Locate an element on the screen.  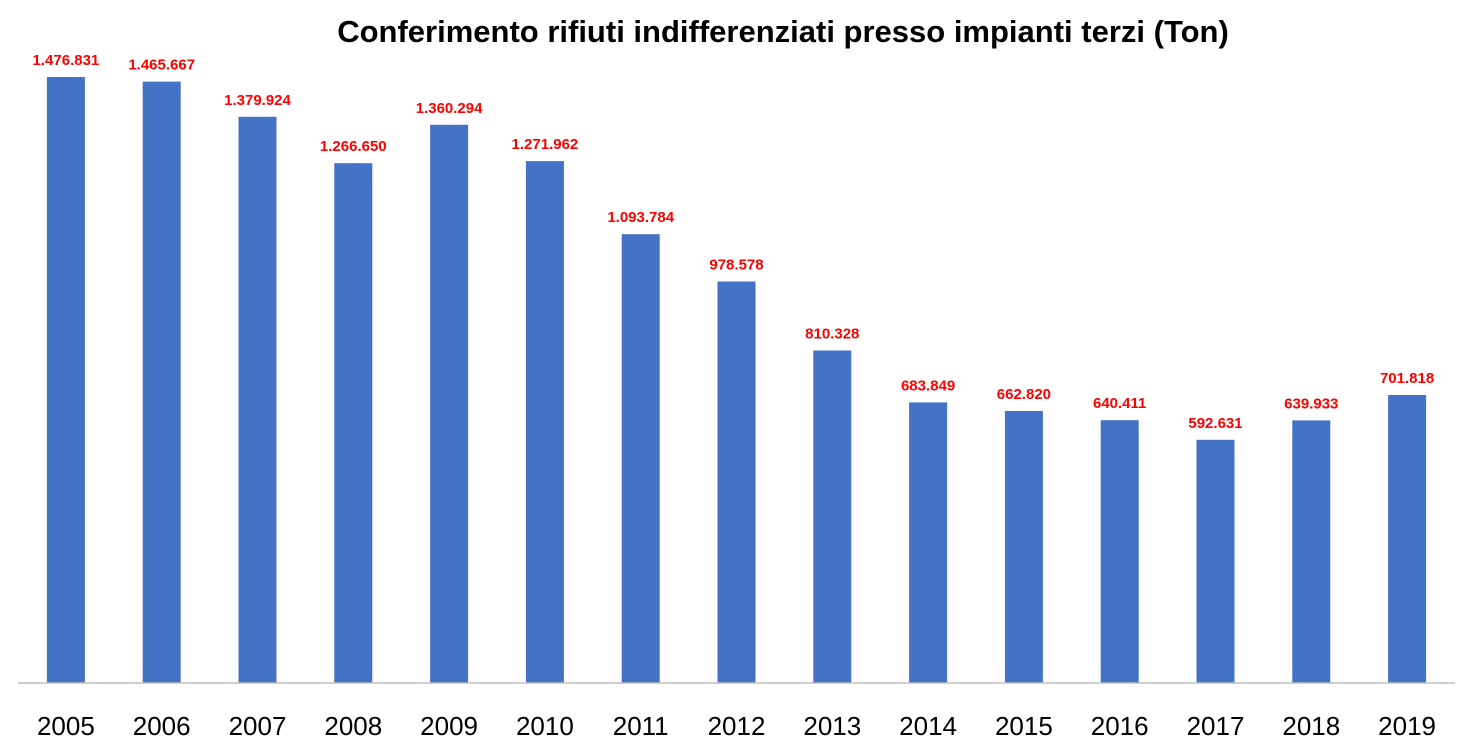
bar-2005 is located at coordinates (65, 380).